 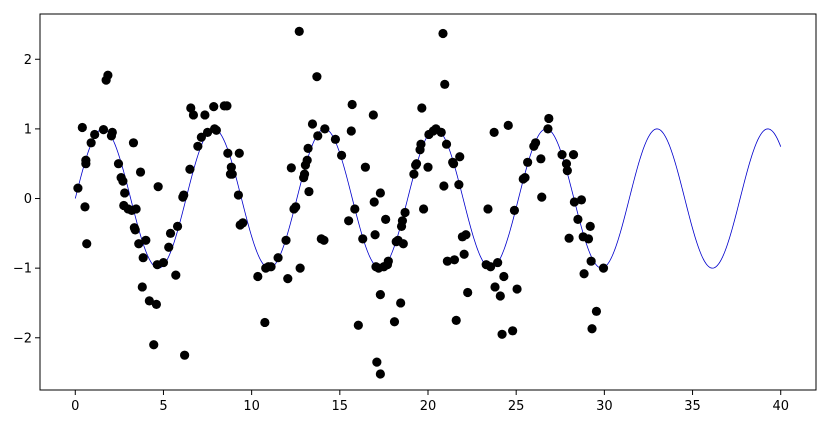 What do you see at coordinates (28, 129) in the screenshot?
I see `y-tick-label: 1` at bounding box center [28, 129].